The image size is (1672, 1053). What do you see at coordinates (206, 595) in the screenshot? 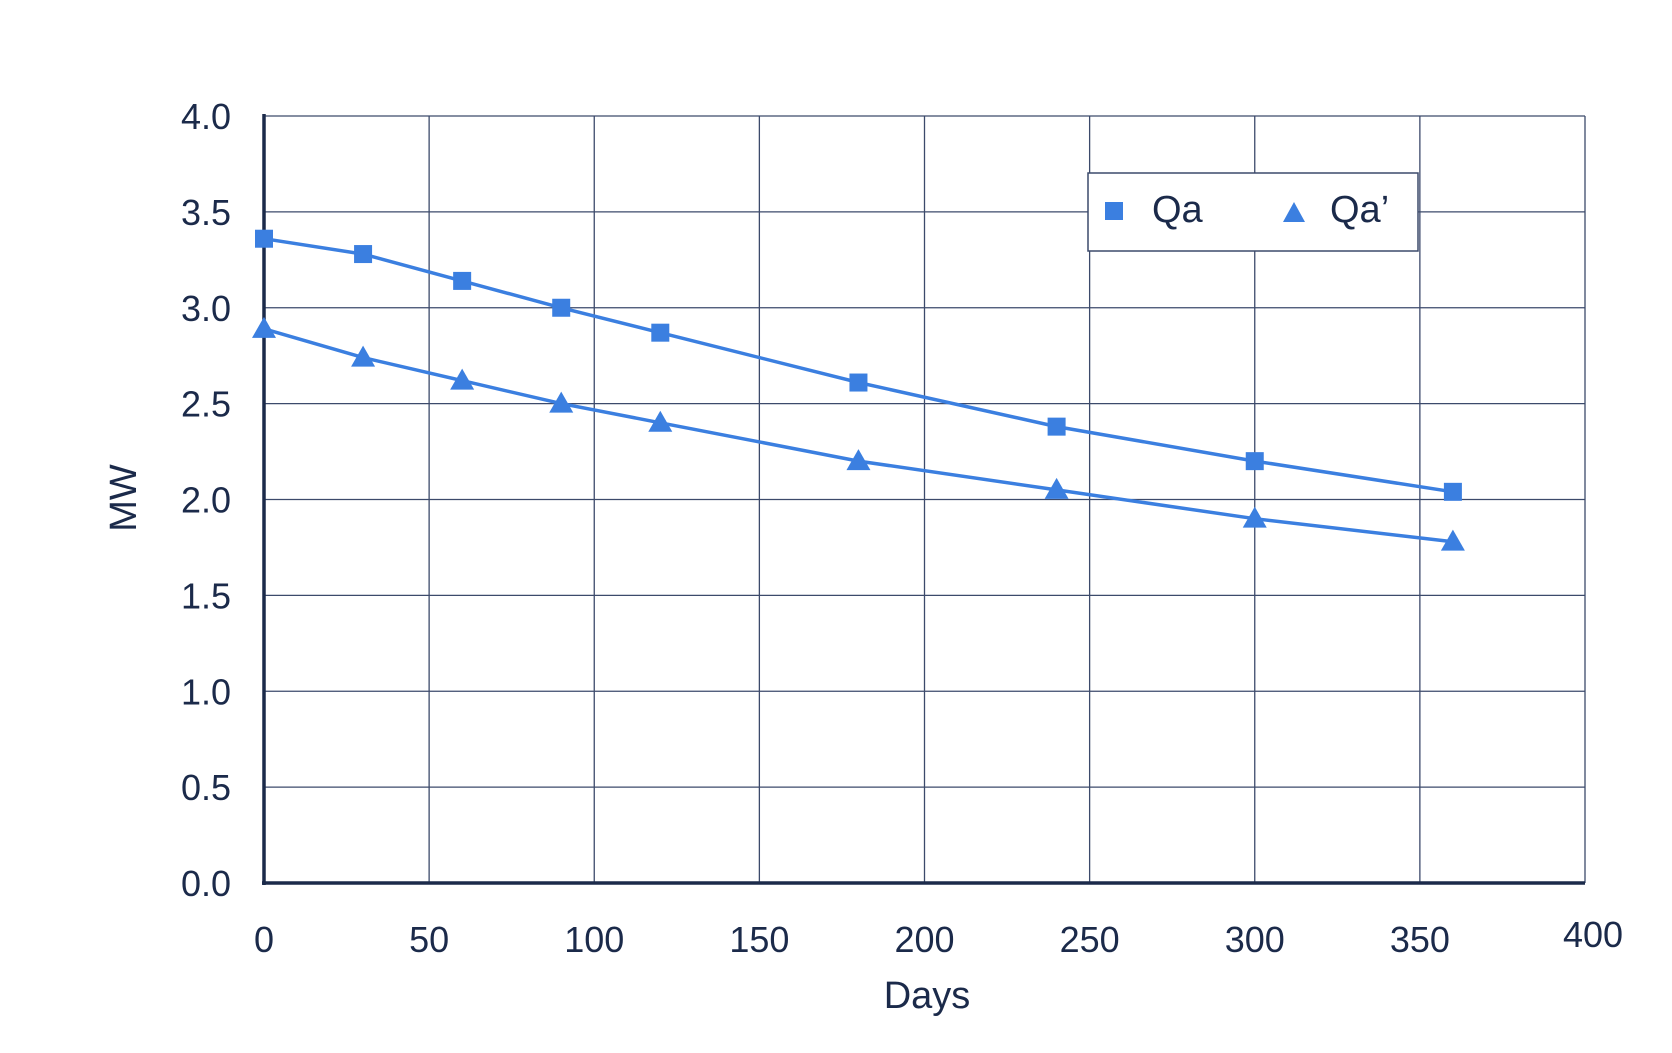
I see `y-tick-label: 1.5` at bounding box center [206, 595].